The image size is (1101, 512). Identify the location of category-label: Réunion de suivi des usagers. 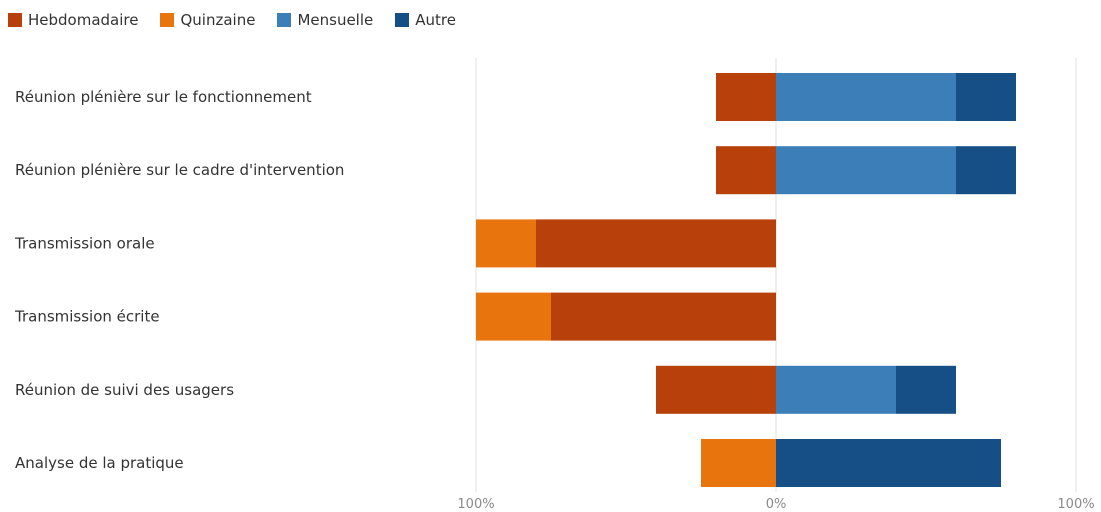
(124, 390).